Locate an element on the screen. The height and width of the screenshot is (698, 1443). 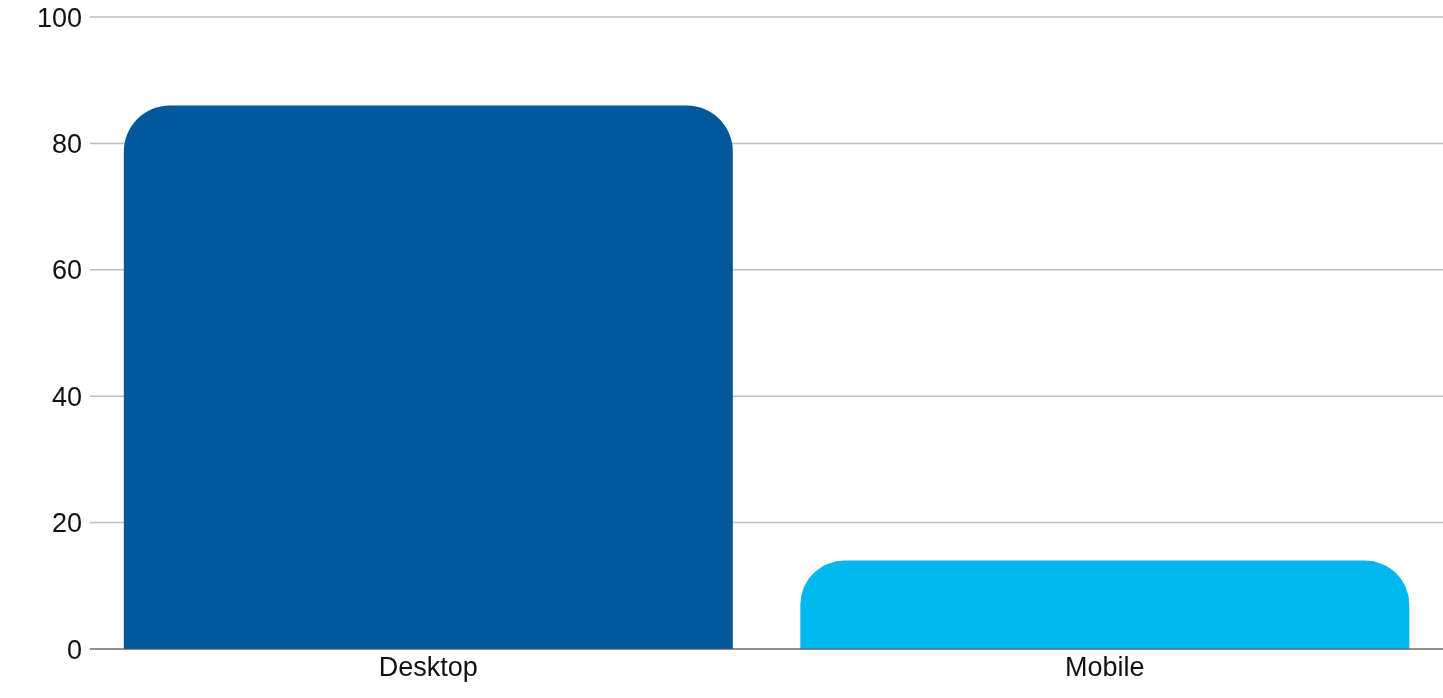
x-tick-label: Mobile is located at coordinates (1104, 667).